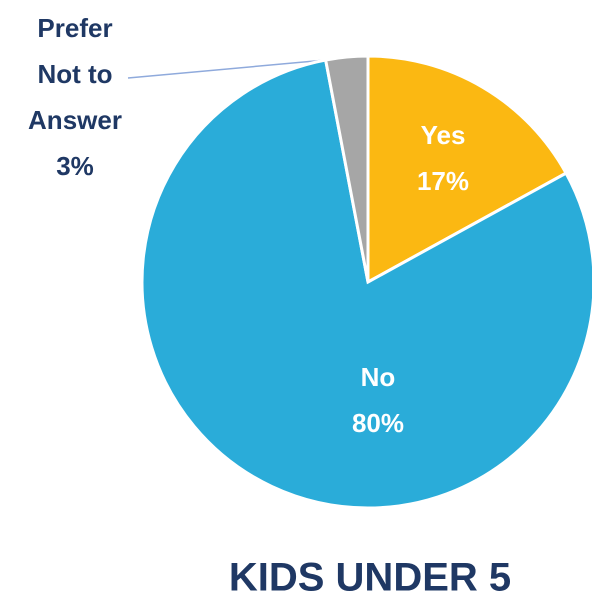 This screenshot has width=592, height=601. Describe the element at coordinates (238, 68) in the screenshot. I see `leader-line` at that location.